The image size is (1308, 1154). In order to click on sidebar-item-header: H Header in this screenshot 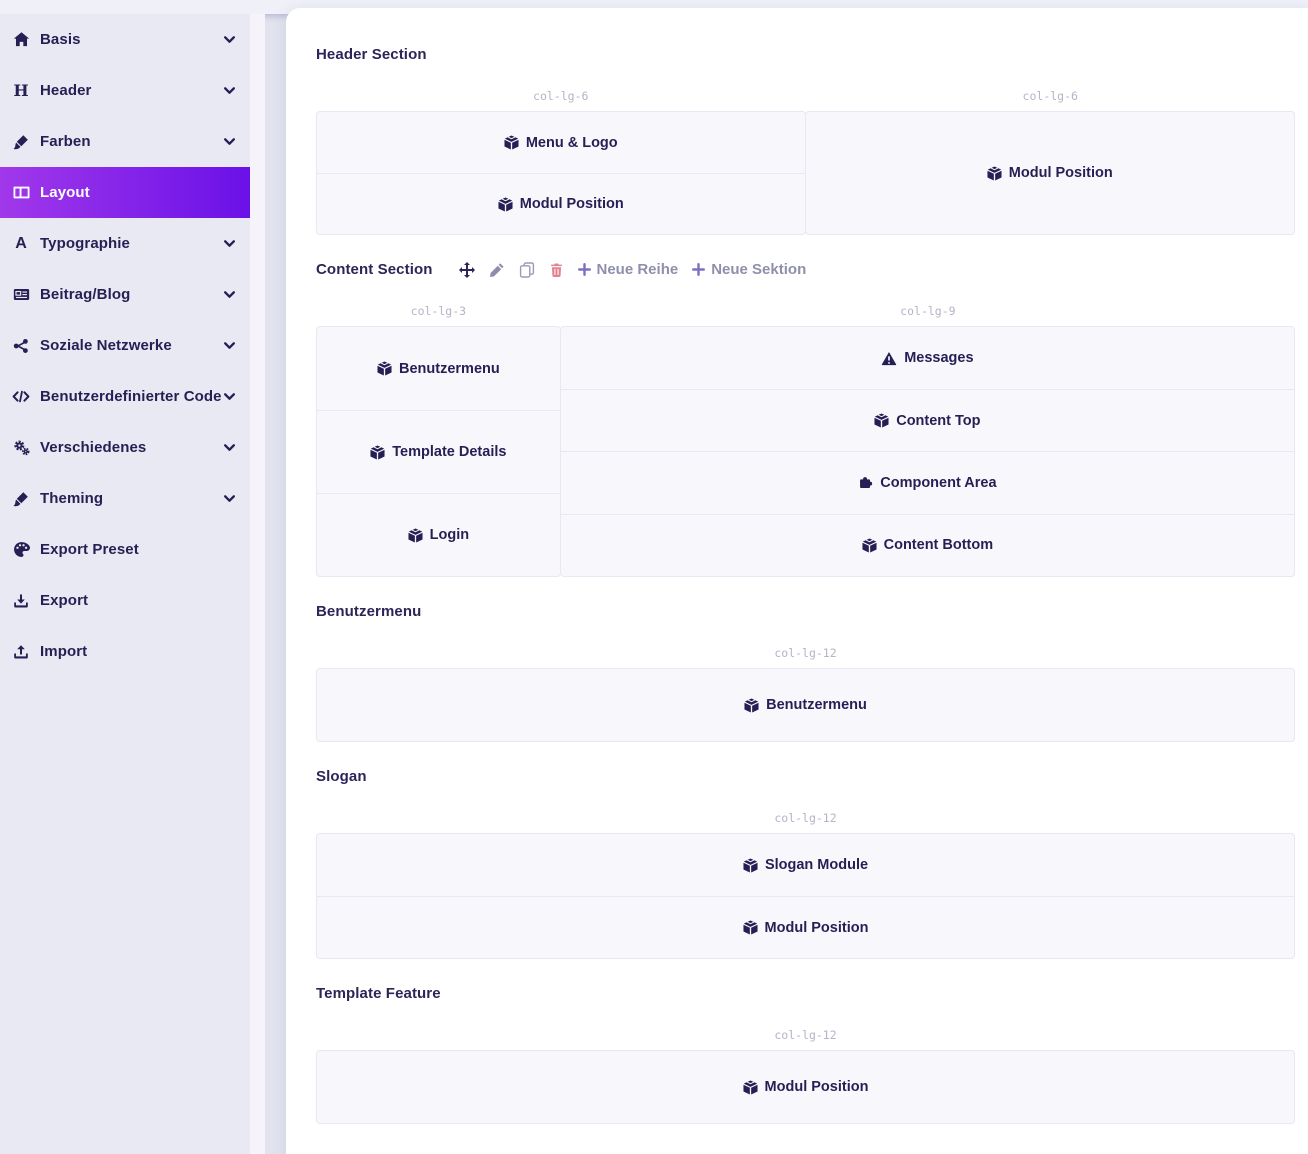, I will do `click(125, 90)`.